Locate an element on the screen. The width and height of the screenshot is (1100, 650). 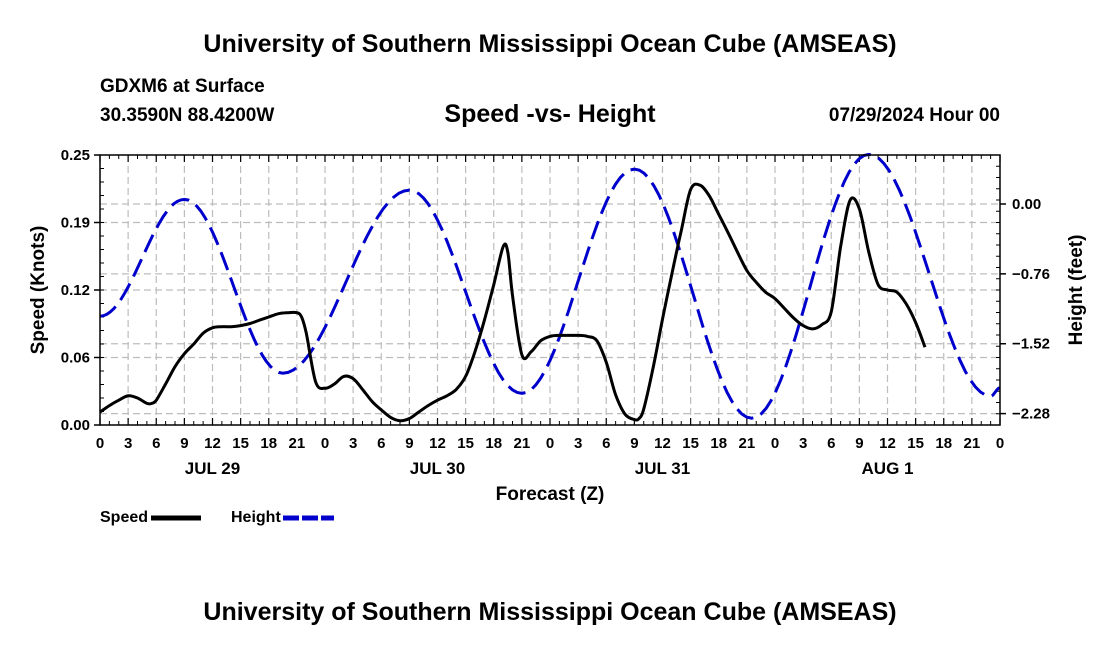
day-label: JUL 29 is located at coordinates (212, 468).